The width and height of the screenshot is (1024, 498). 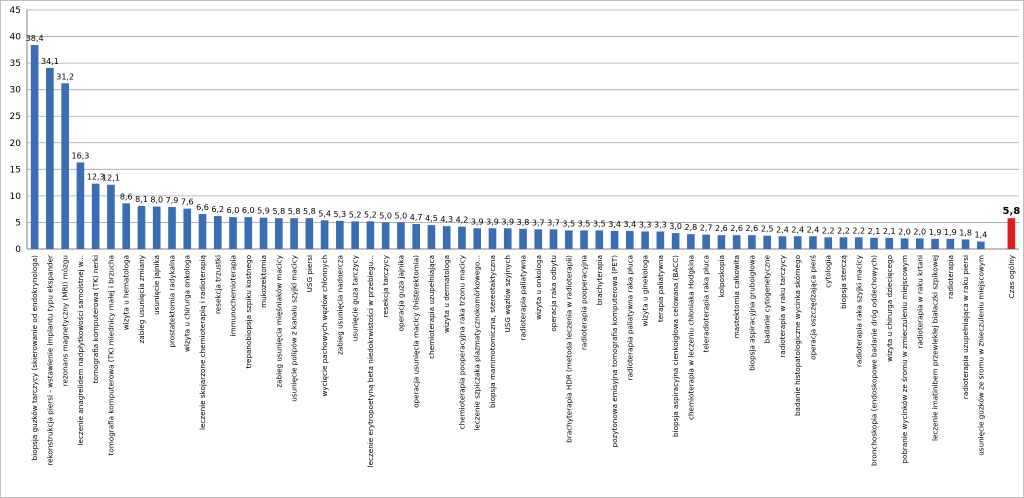 I want to click on x-tick-label: wycięcie pachowych węzłów chłonnych, so click(x=324, y=325).